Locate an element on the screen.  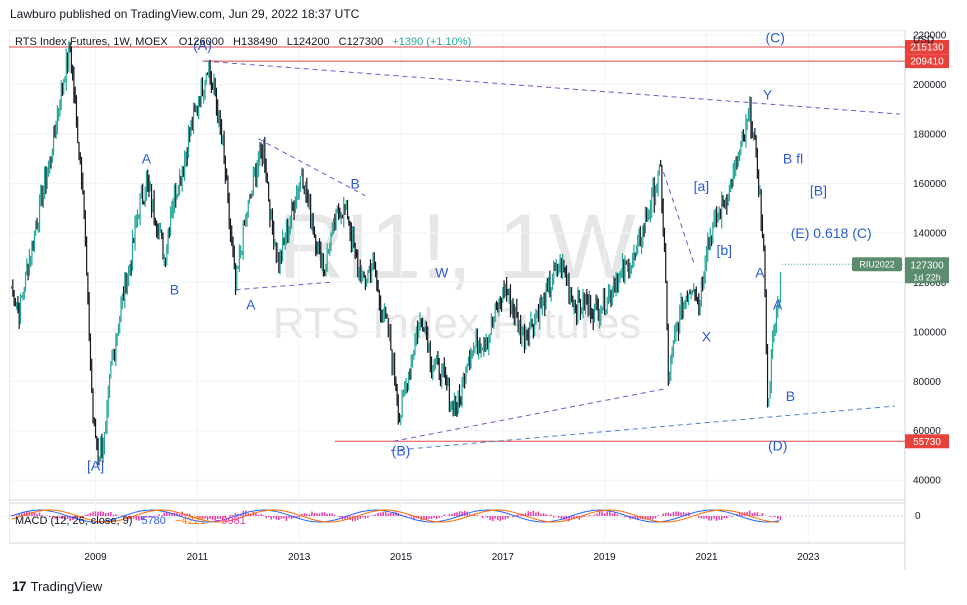
y-tick-label: 160000 is located at coordinates (930, 184).